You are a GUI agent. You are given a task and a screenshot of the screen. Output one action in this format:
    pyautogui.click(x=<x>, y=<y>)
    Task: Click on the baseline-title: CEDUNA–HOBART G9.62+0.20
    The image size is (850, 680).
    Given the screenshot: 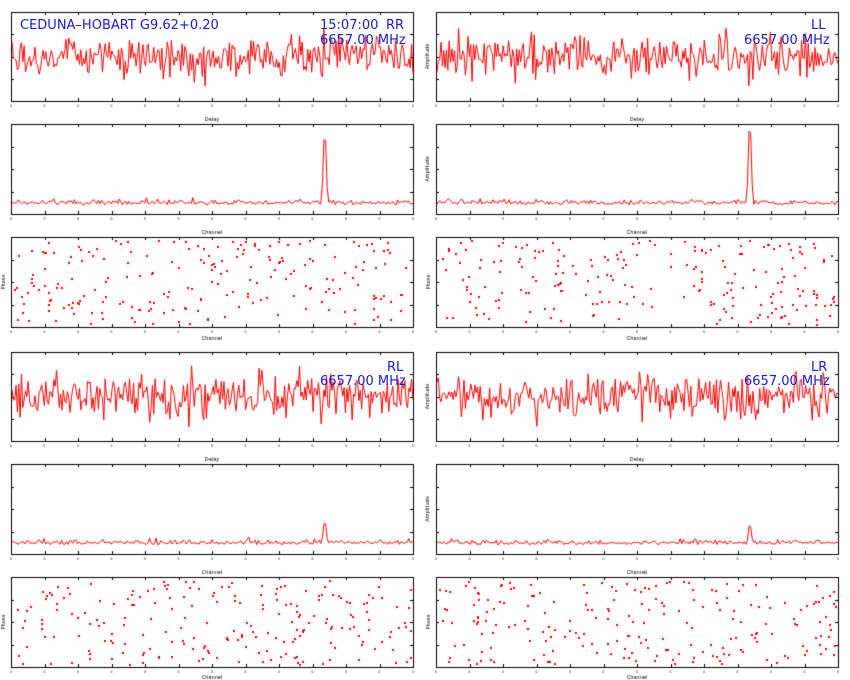 What is the action you would take?
    pyautogui.click(x=119, y=25)
    